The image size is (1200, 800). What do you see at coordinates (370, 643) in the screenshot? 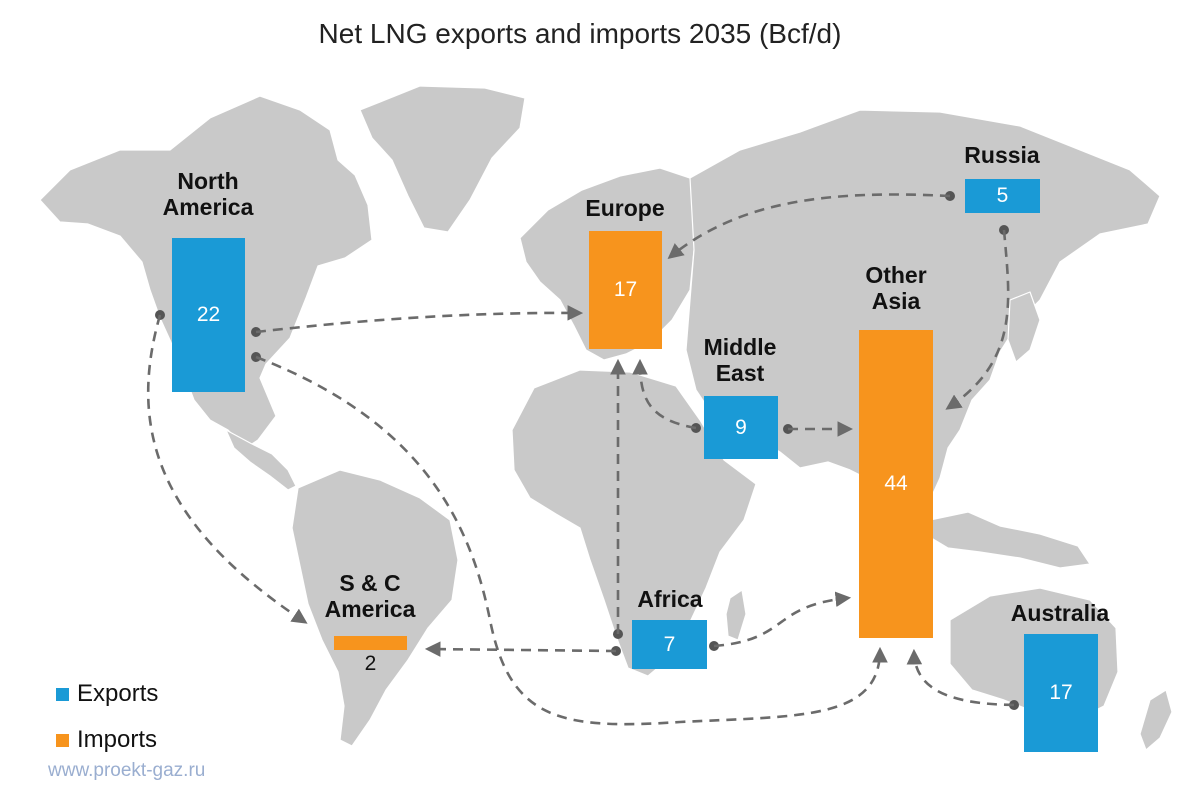
I see `bar-sc-america` at bounding box center [370, 643].